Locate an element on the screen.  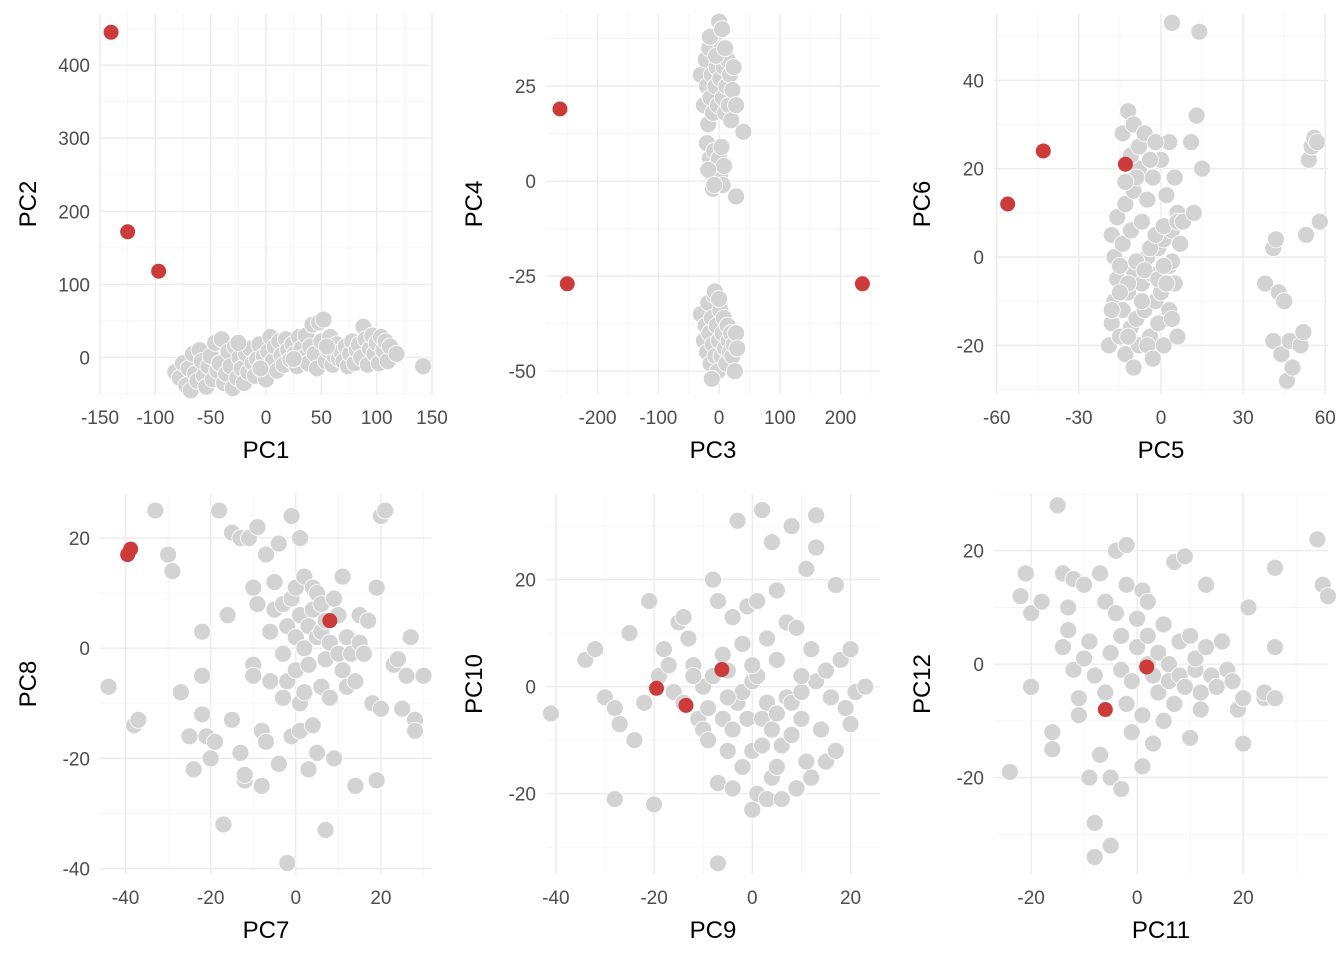
x-tick-label: -30 is located at coordinates (1078, 418).